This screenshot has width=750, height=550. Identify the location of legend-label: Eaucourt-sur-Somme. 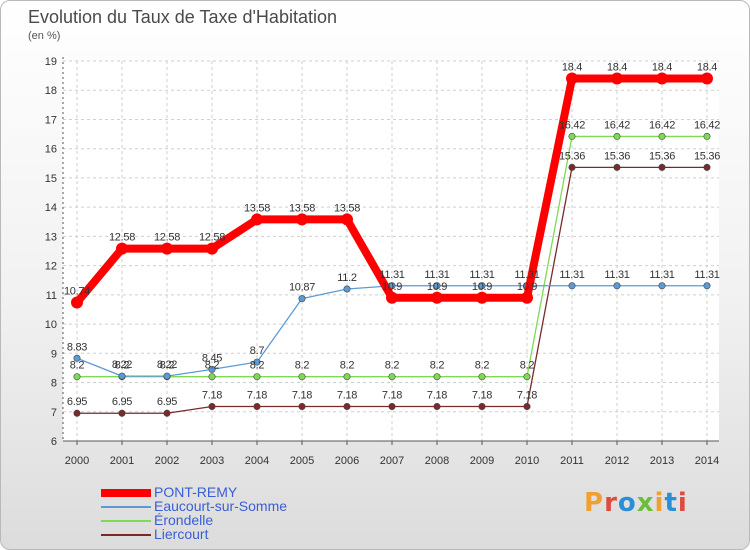
(221, 506).